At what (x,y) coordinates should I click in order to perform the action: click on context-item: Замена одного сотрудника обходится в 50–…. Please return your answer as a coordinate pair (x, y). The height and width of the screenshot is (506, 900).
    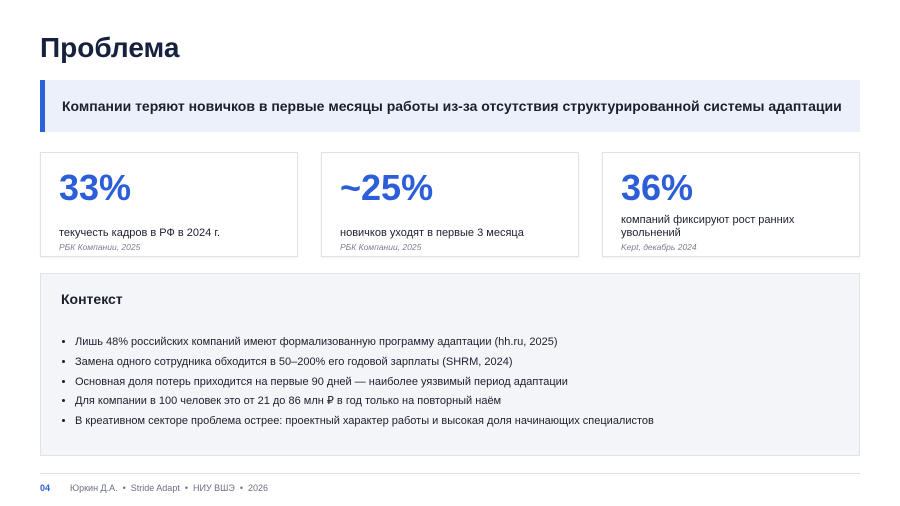
    Looking at the image, I should click on (364, 365).